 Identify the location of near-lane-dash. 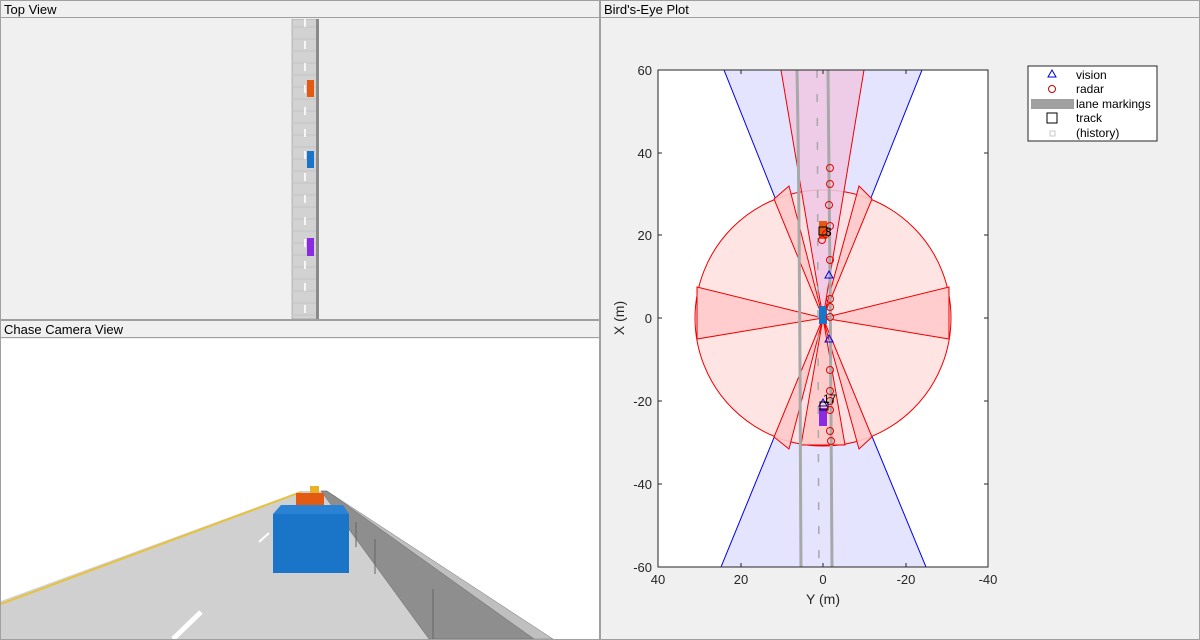
(187, 624).